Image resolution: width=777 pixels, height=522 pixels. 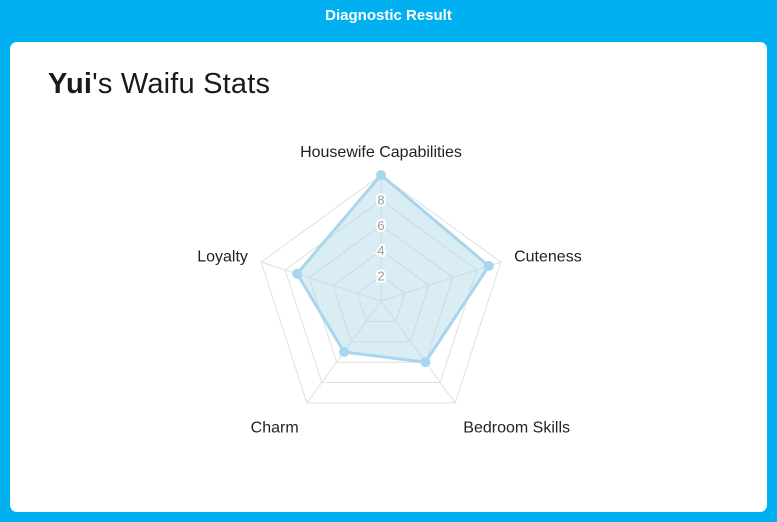 I want to click on axis-label: Housewife Capabilities, so click(x=381, y=152).